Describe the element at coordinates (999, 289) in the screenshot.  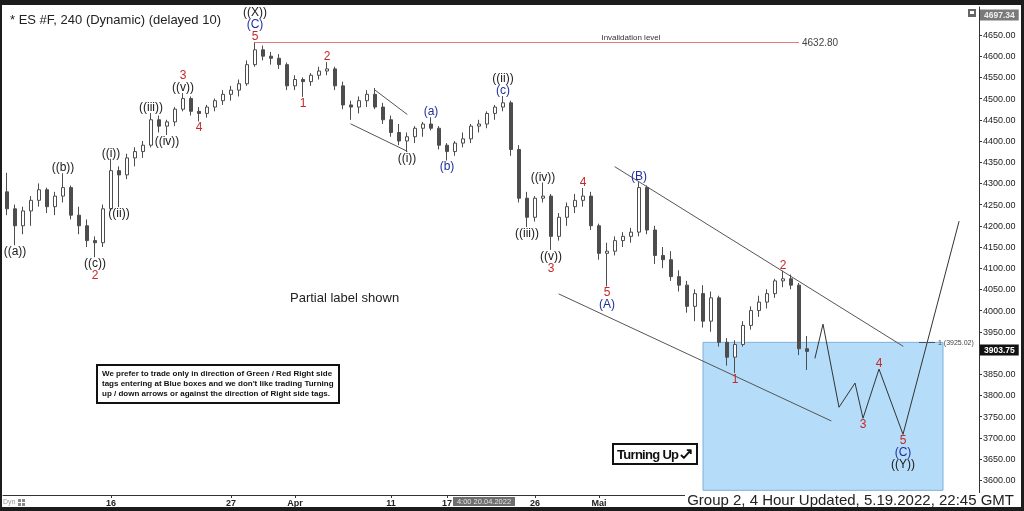
I see `y-tick-label: 4050.00` at that location.